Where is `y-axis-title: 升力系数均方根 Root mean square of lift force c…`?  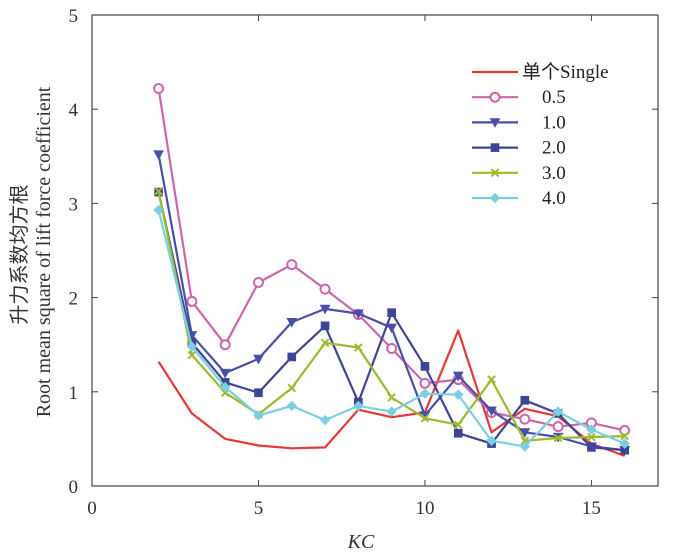
y-axis-title: 升力系数均方根 Root mean square of lift force c… is located at coordinates (31, 251).